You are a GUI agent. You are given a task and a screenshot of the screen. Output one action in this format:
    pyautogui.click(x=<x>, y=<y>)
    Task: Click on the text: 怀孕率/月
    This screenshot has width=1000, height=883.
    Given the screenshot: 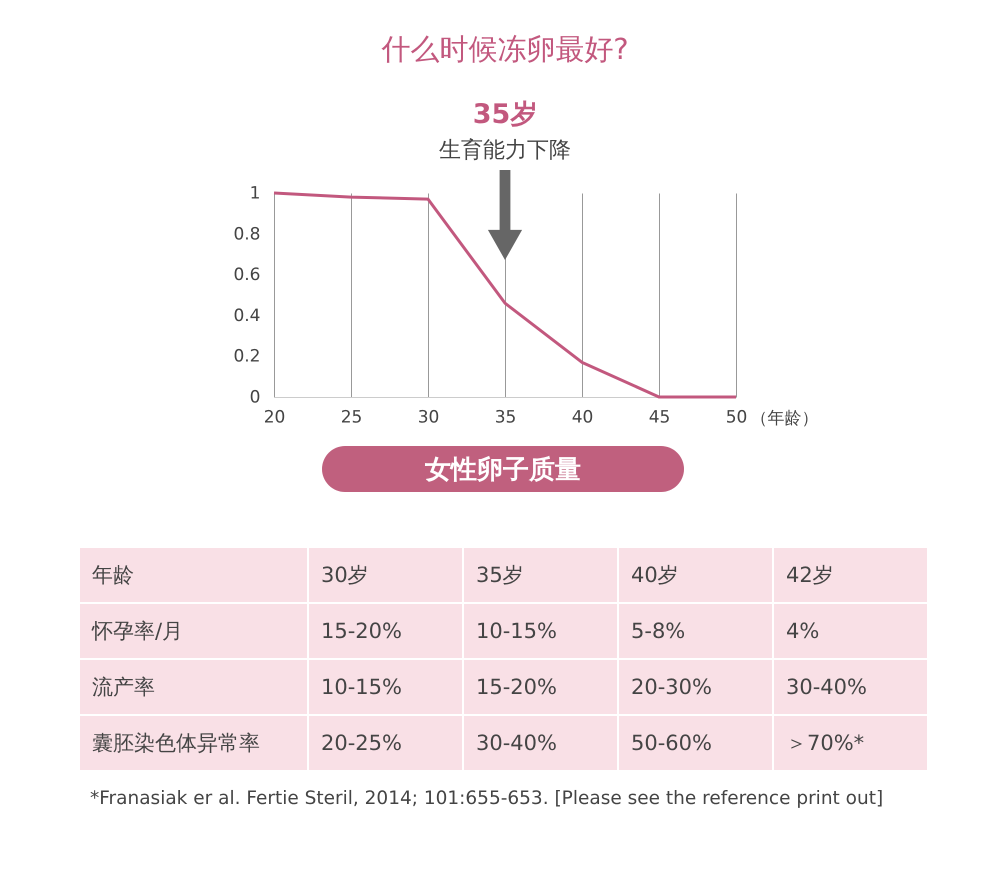 What is the action you would take?
    pyautogui.click(x=193, y=631)
    